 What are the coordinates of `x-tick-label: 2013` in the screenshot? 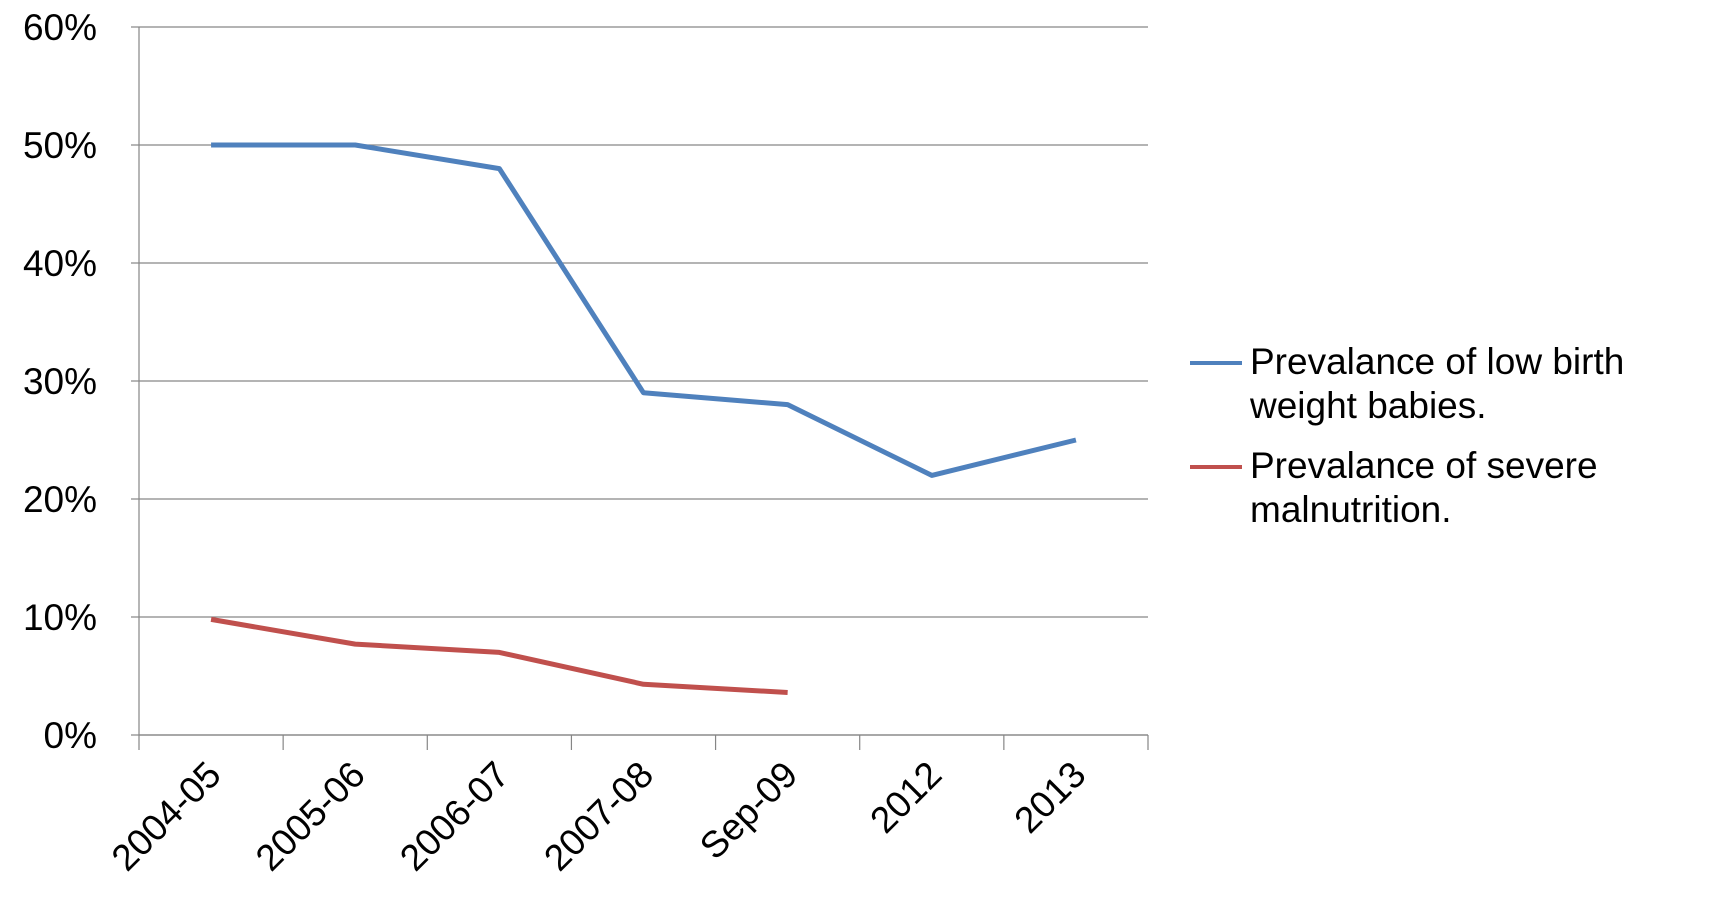 It's located at (1049, 797).